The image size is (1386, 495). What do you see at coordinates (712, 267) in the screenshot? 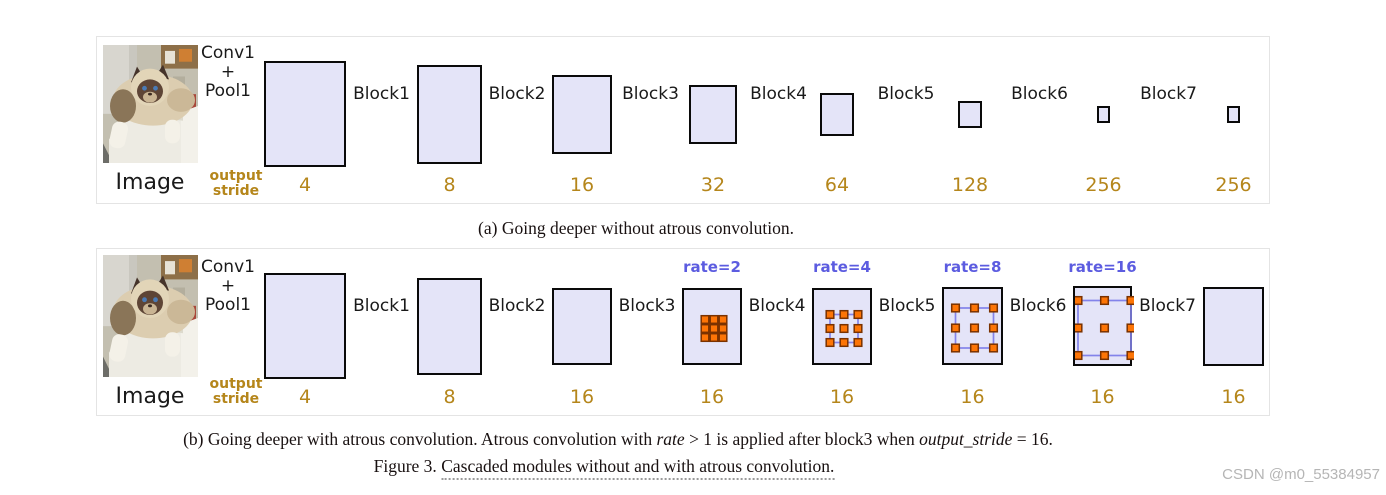
I see `rate-label: rate=2` at bounding box center [712, 267].